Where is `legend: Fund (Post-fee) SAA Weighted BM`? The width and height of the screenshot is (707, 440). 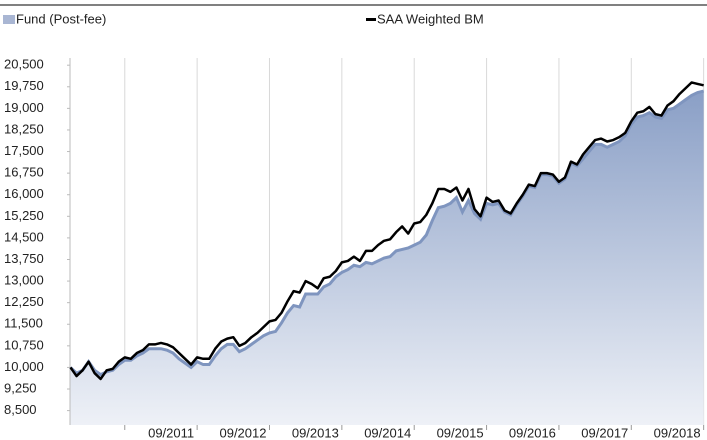 legend: Fund (Post-fee) SAA Weighted BM is located at coordinates (243, 18).